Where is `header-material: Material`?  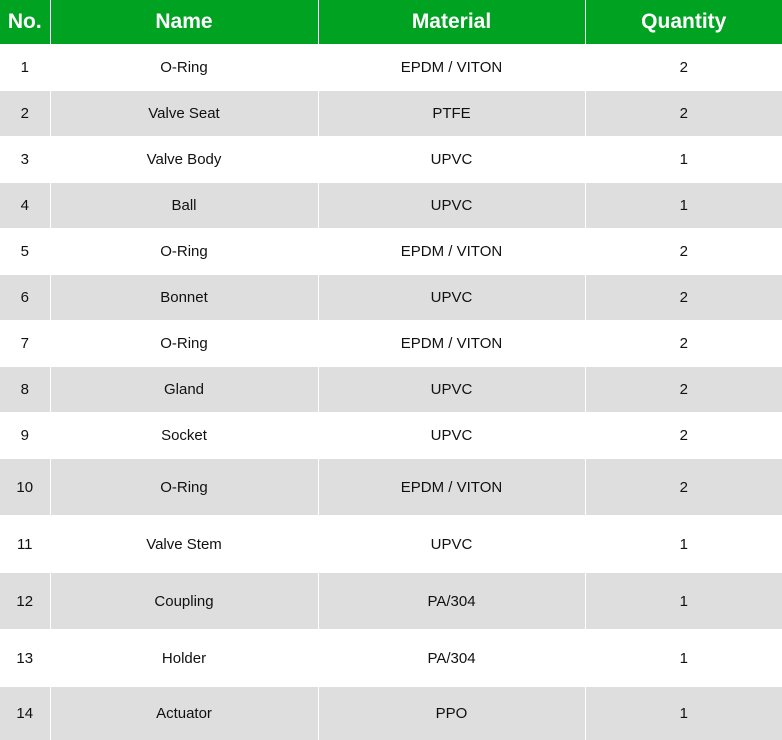
header-material: Material is located at coordinates (451, 22).